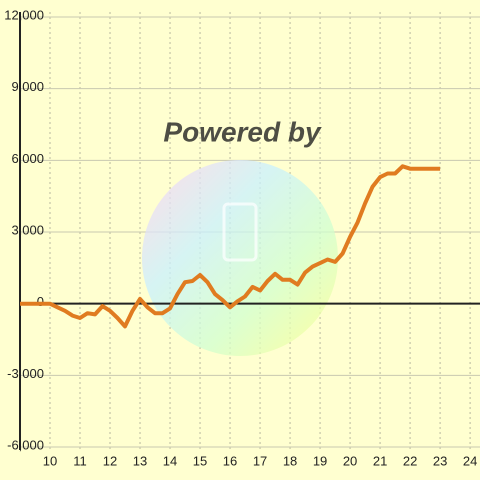 Image resolution: width=480 pixels, height=480 pixels. What do you see at coordinates (40, 301) in the screenshot?
I see `y-tick-label: 0` at bounding box center [40, 301].